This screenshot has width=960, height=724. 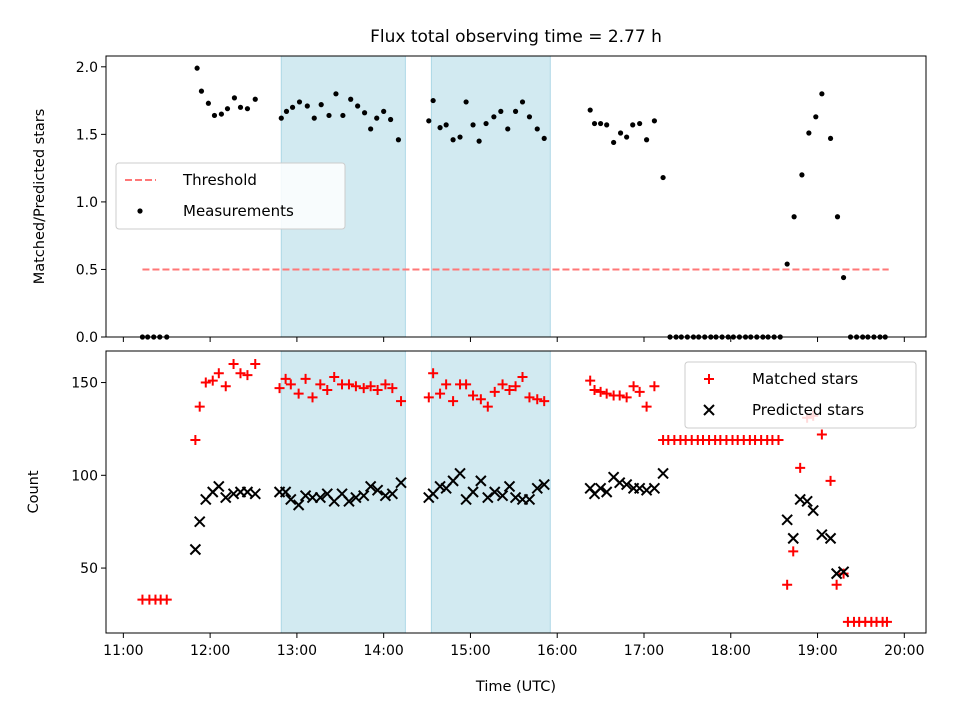 I want to click on x-tick-label: 17:00, so click(x=644, y=651).